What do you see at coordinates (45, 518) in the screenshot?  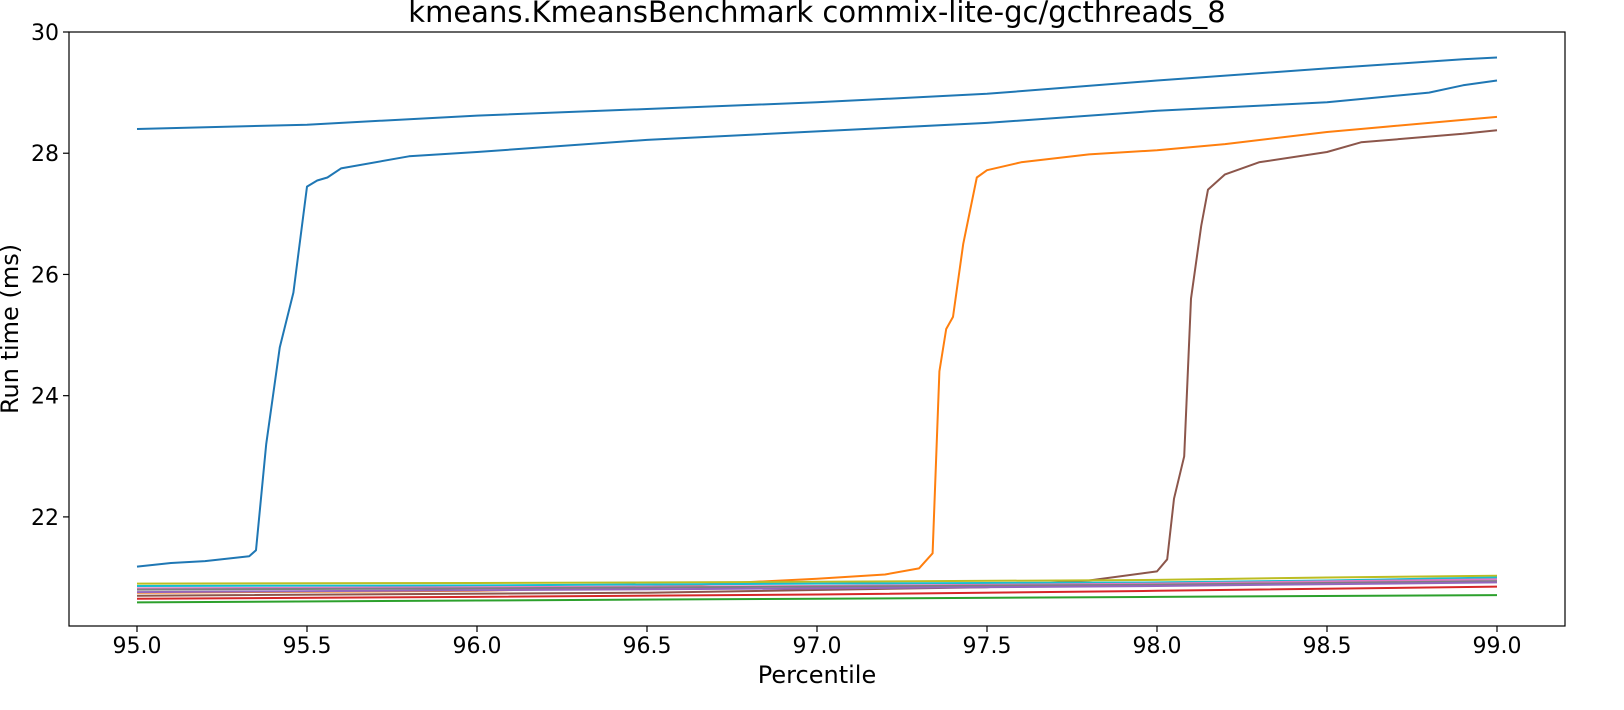 I see `y-tick-label: 22` at bounding box center [45, 518].